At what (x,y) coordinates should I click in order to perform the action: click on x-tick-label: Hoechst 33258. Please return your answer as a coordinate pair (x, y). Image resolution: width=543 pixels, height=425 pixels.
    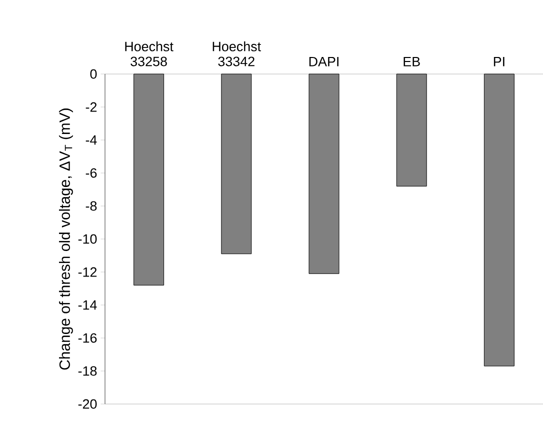
    Looking at the image, I should click on (149, 53).